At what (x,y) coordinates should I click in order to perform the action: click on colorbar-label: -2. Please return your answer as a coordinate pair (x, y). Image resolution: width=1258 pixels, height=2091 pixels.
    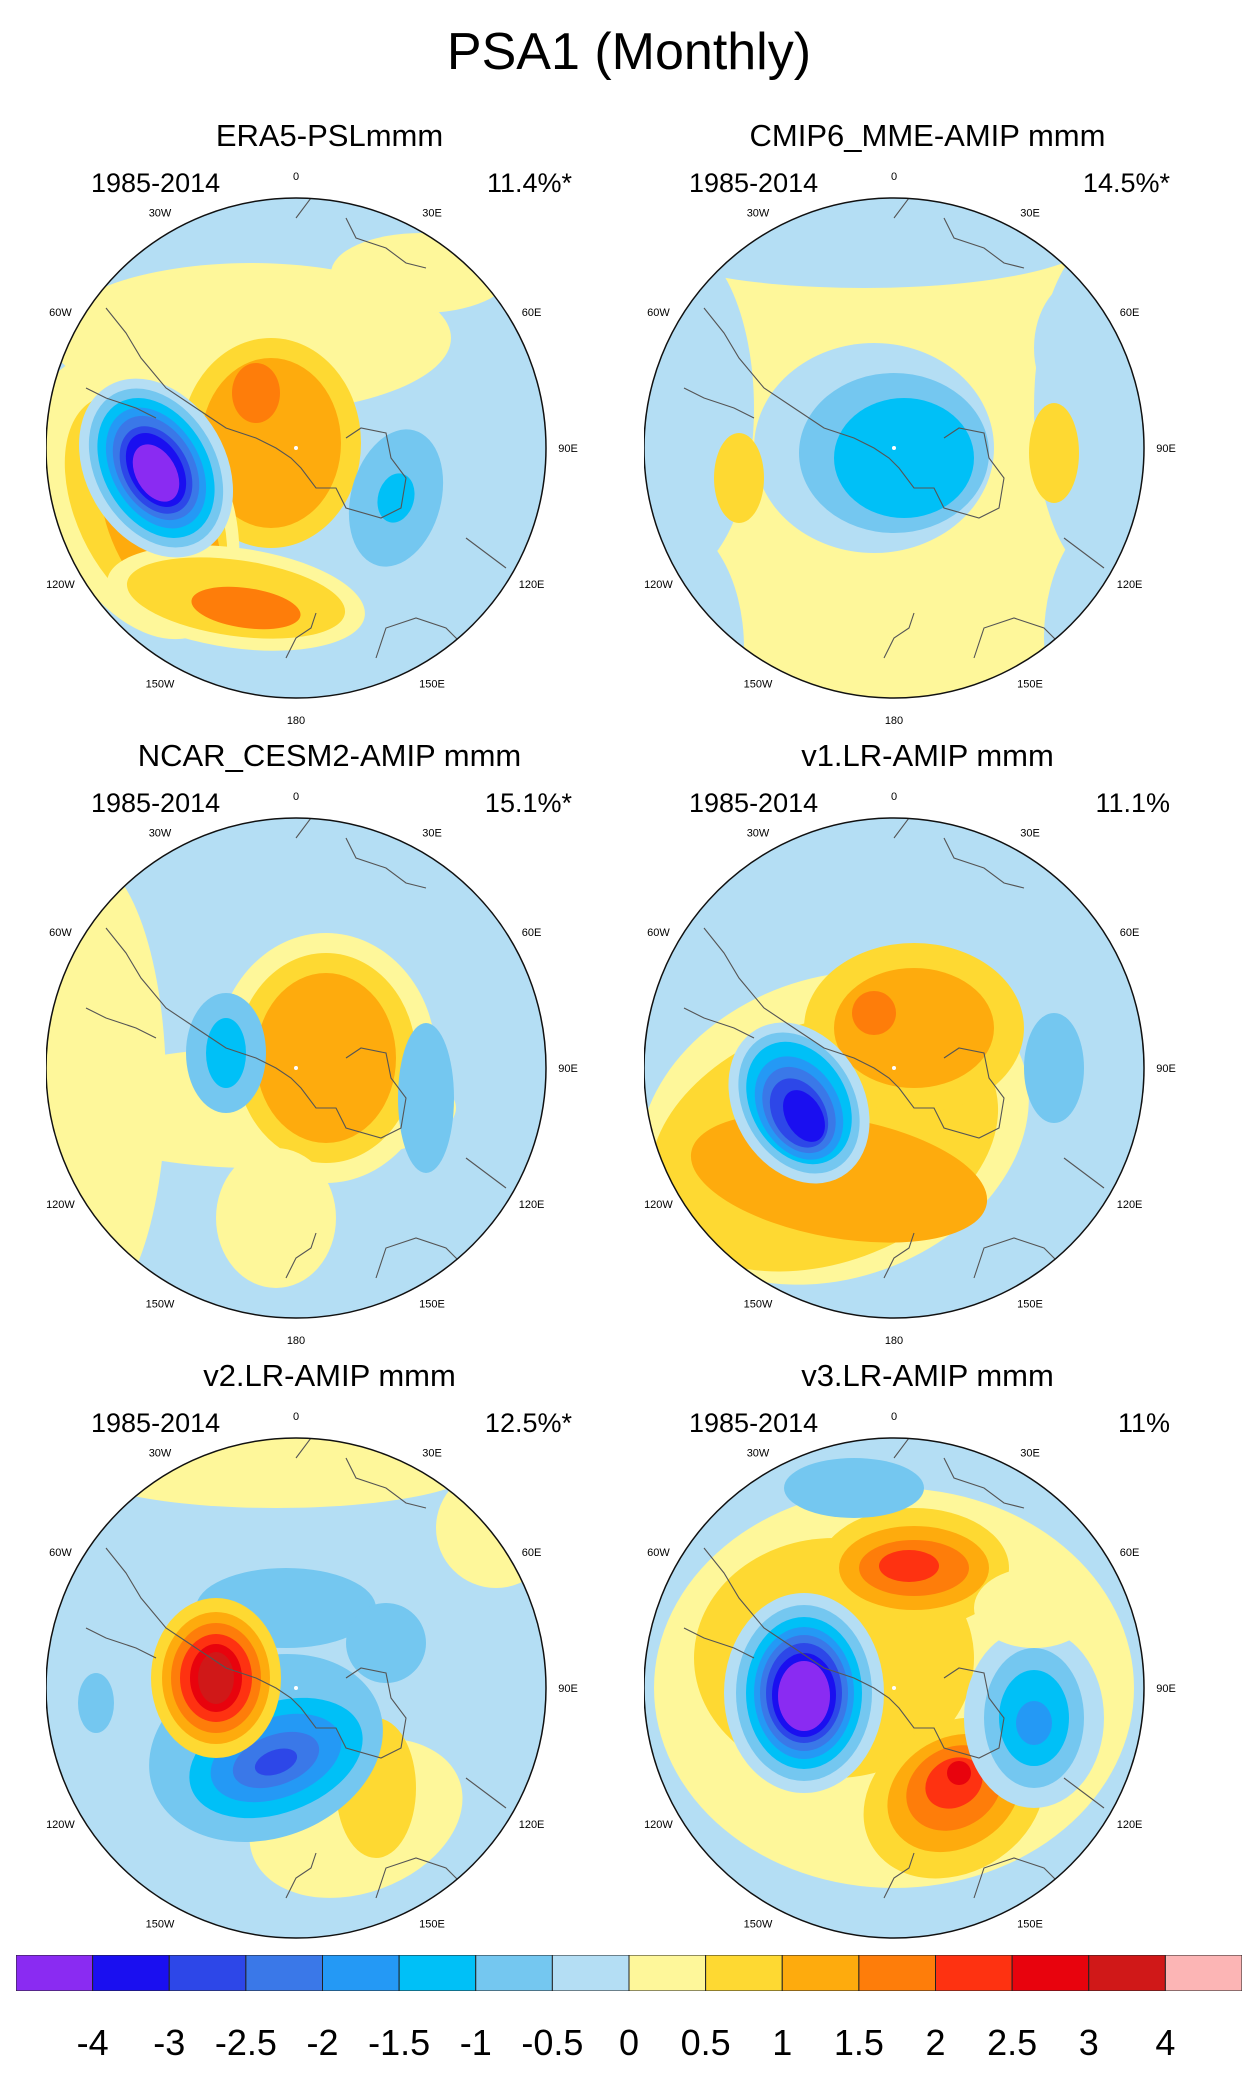
    Looking at the image, I should click on (322, 2042).